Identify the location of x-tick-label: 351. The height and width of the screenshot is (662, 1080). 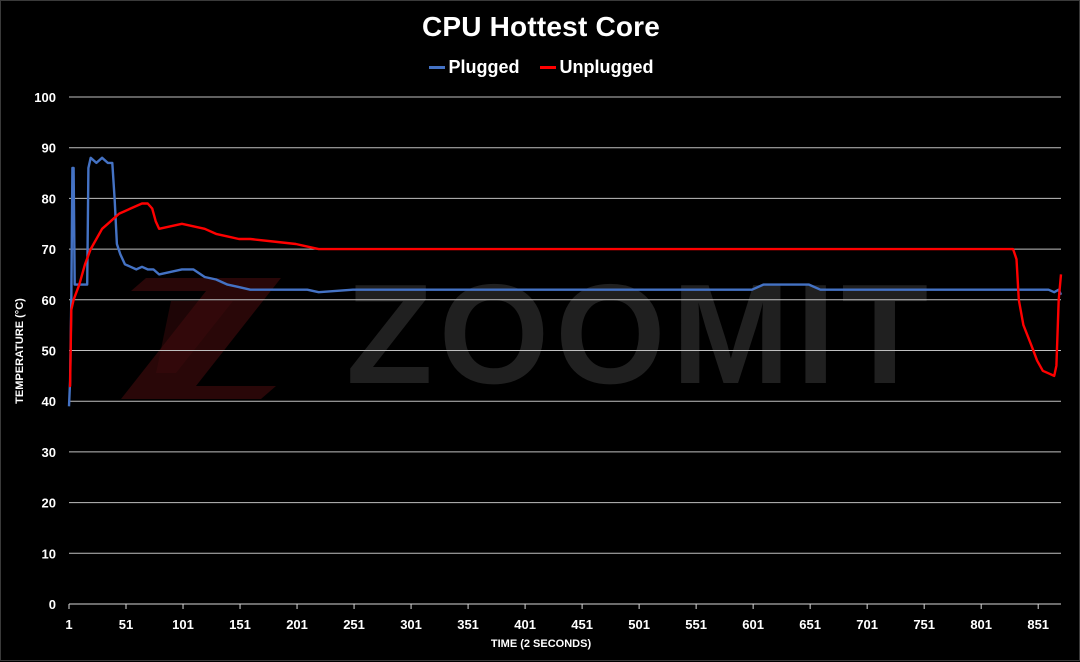
(468, 624).